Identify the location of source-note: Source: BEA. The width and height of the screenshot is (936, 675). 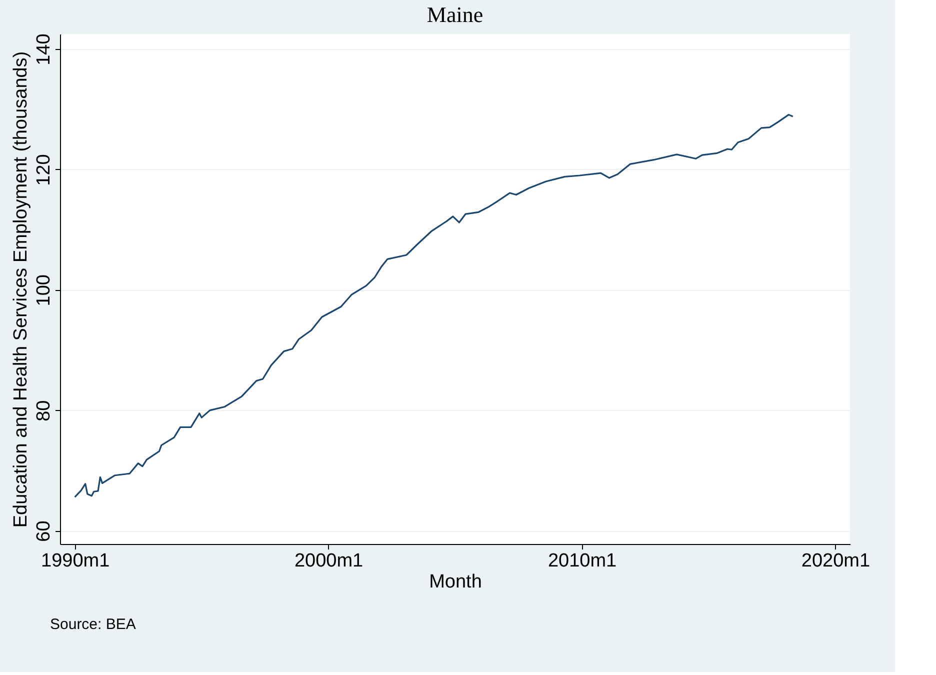
(93, 624).